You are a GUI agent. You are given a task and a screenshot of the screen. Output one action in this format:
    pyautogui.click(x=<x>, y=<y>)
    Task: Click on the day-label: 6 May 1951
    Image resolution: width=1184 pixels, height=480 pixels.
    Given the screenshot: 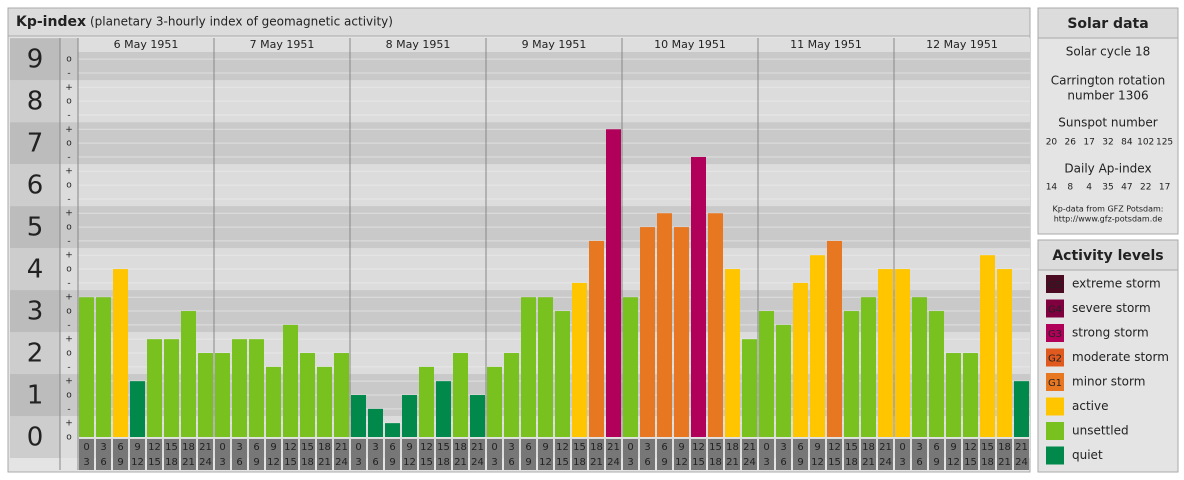 What is the action you would take?
    pyautogui.click(x=146, y=44)
    